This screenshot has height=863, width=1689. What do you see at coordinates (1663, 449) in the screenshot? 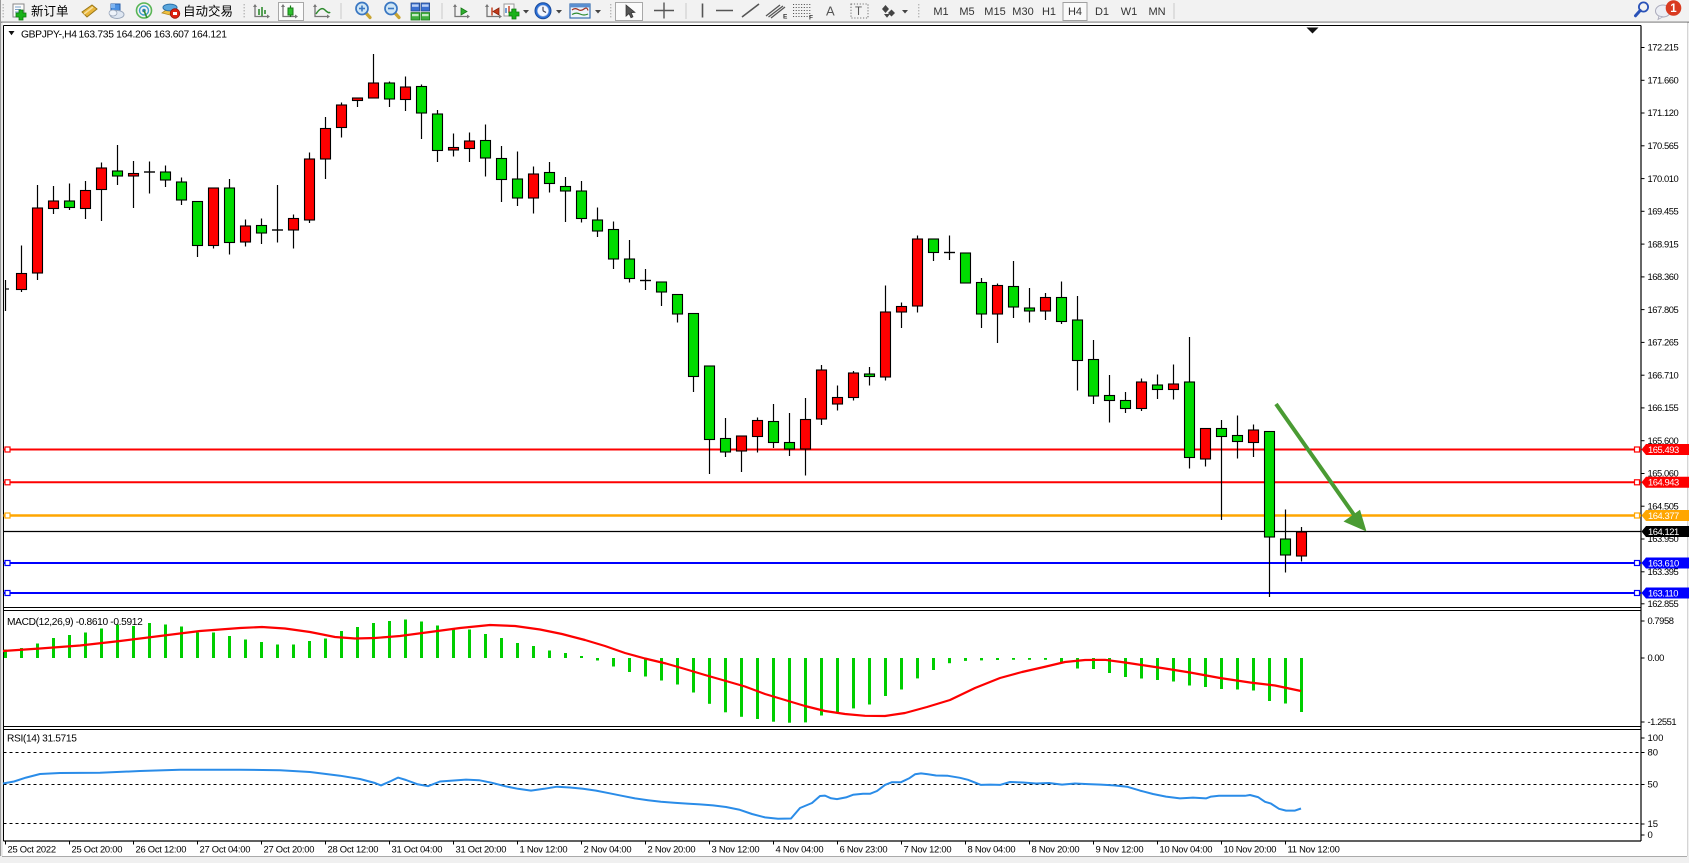
I see `svg-text: 165.493` at bounding box center [1663, 449].